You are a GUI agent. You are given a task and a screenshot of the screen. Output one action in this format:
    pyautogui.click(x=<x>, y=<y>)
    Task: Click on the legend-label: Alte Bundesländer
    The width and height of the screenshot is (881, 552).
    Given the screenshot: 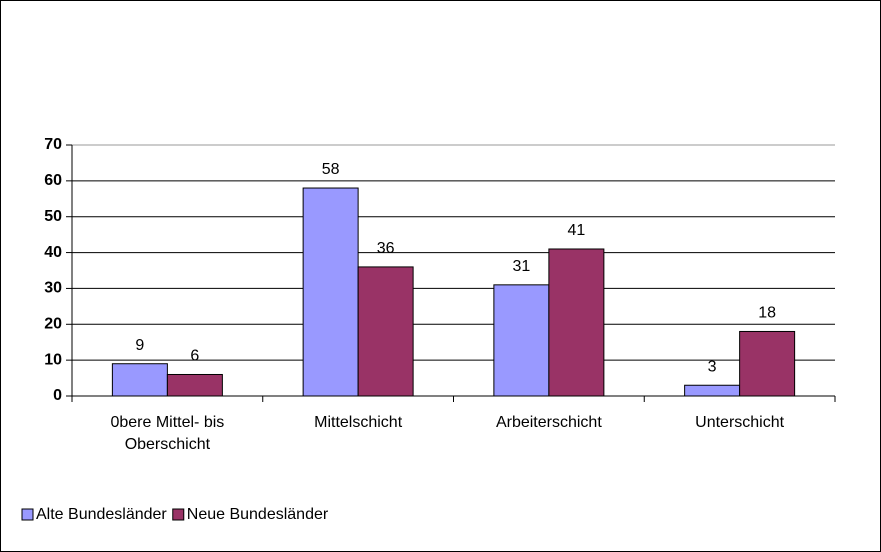 What is the action you would take?
    pyautogui.click(x=101, y=514)
    